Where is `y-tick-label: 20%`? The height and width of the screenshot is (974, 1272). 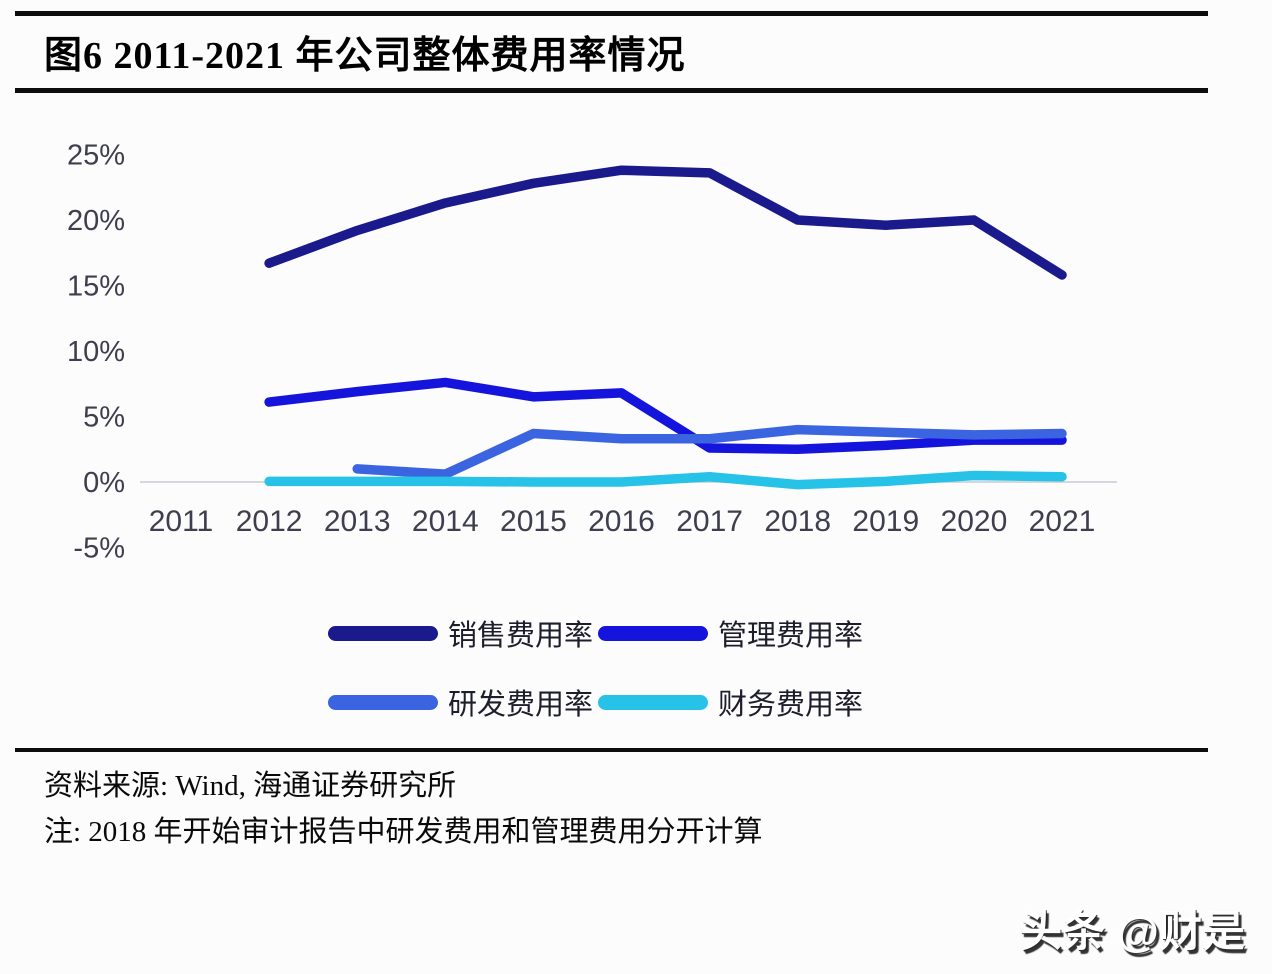 y-tick-label: 20% is located at coordinates (96, 221).